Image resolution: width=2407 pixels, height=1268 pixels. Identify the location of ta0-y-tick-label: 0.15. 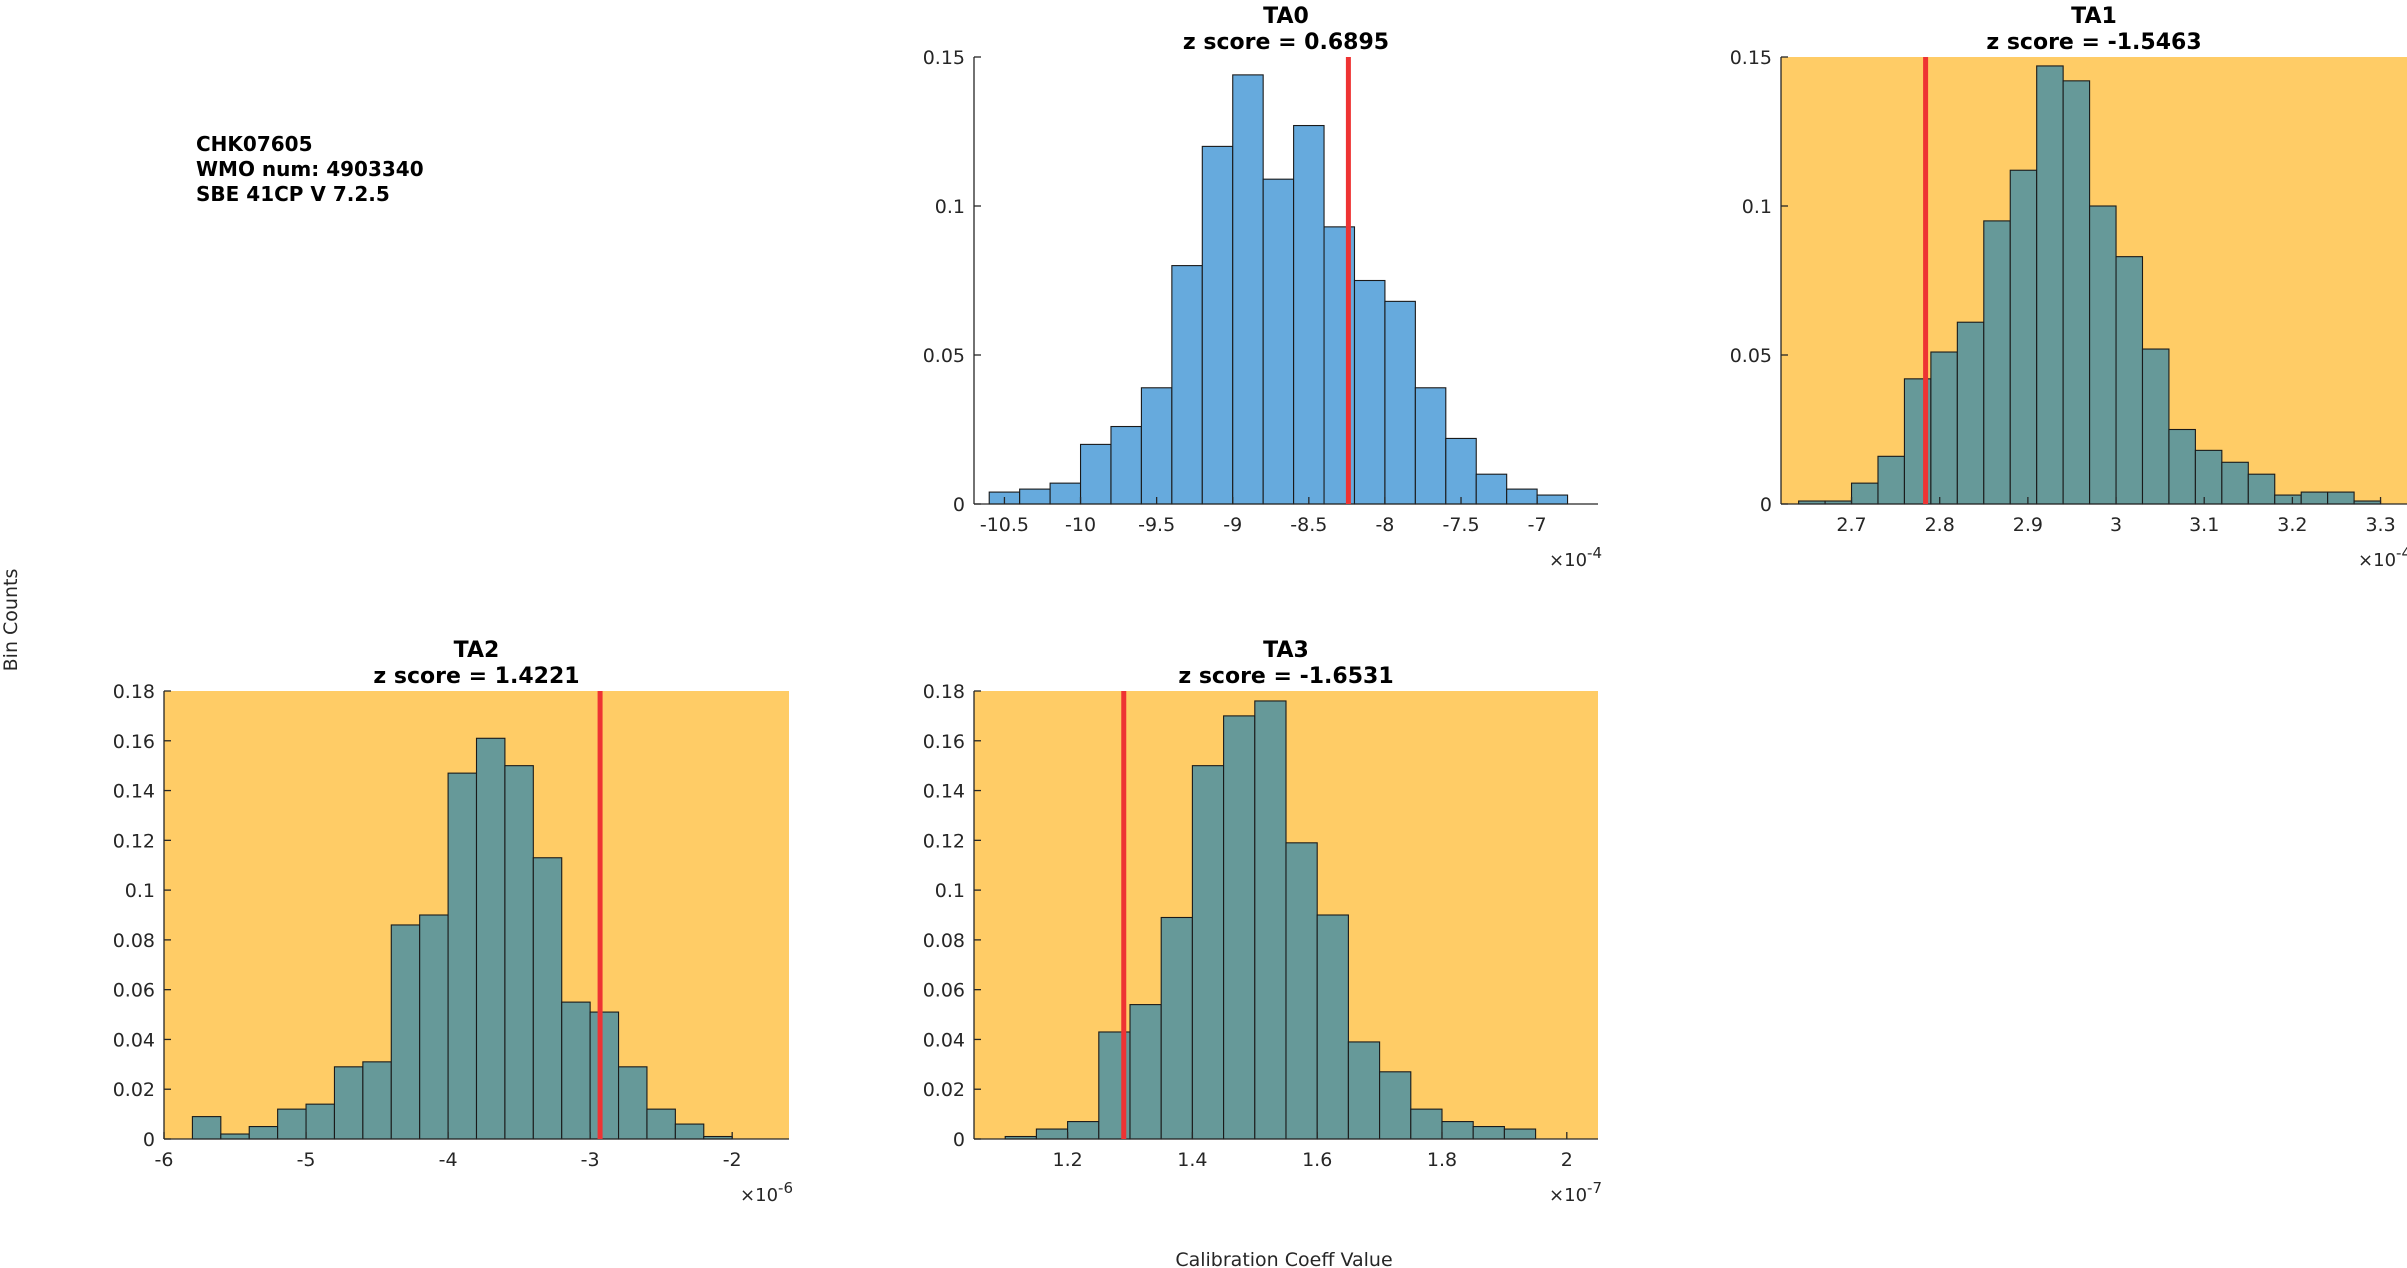
(944, 58).